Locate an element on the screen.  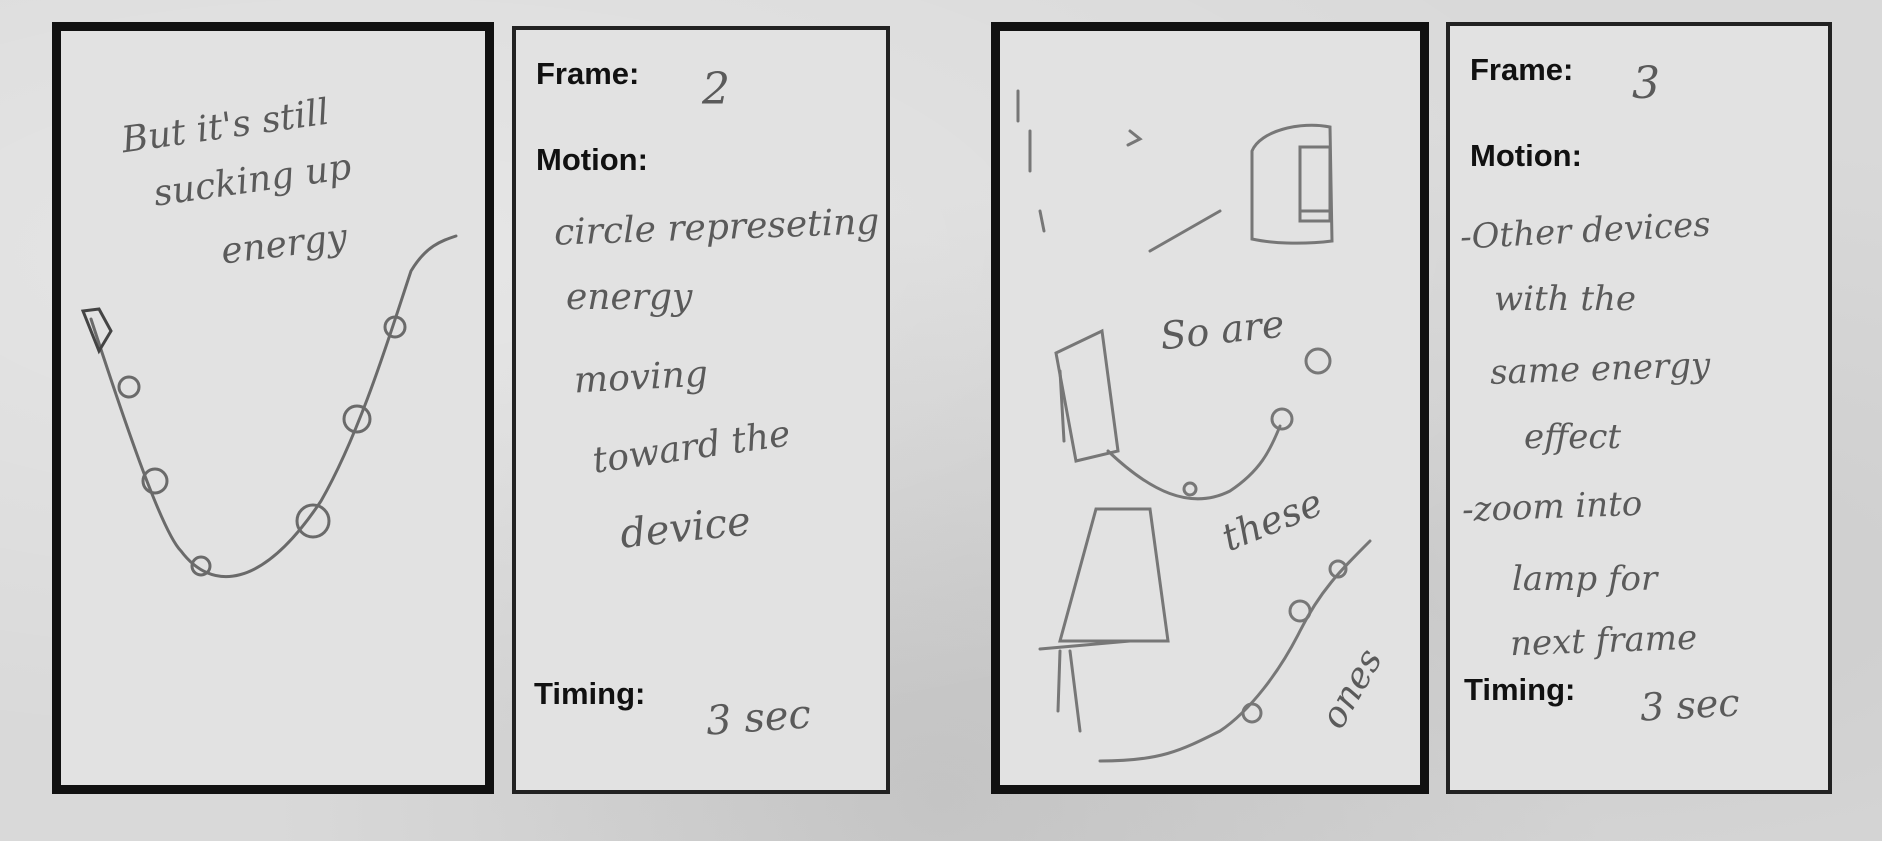
motion-line-2: with the is located at coordinates (1565, 299).